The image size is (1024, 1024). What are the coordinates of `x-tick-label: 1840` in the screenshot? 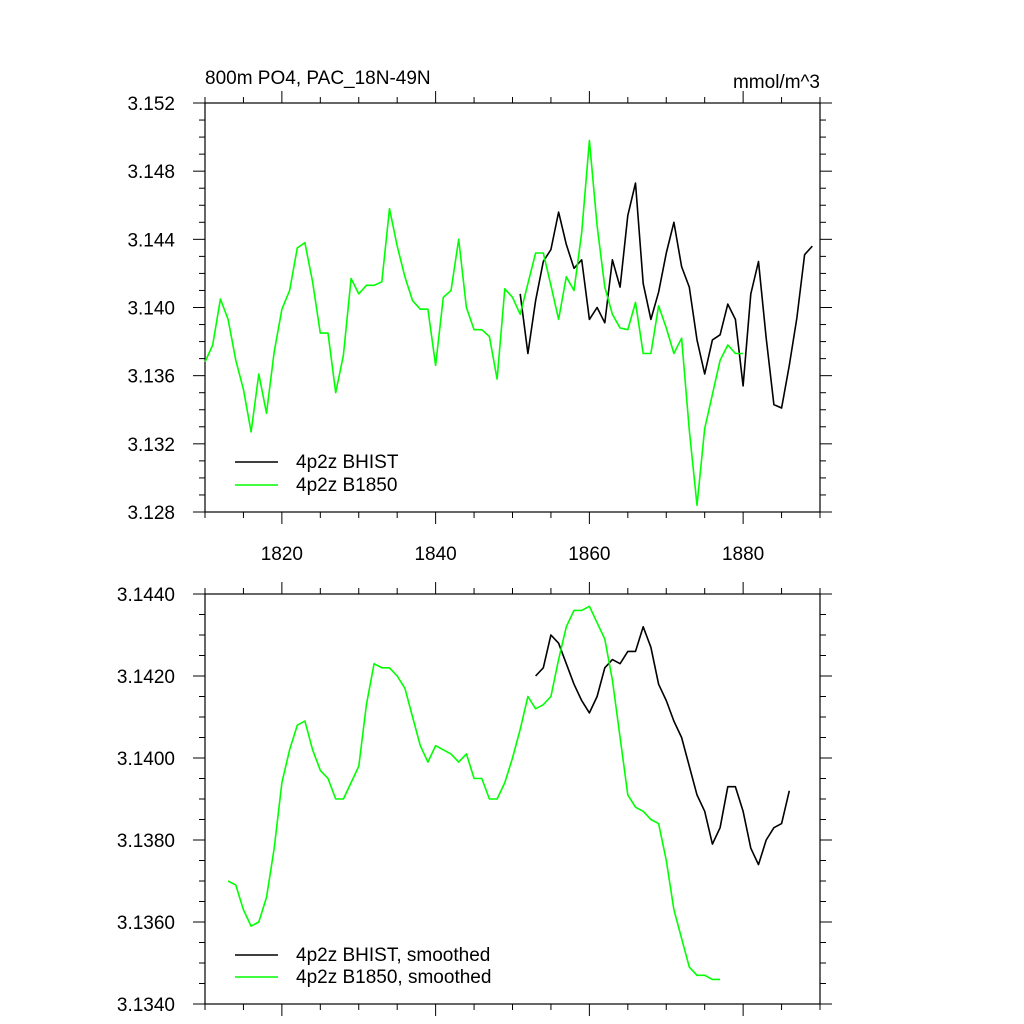 It's located at (435, 554).